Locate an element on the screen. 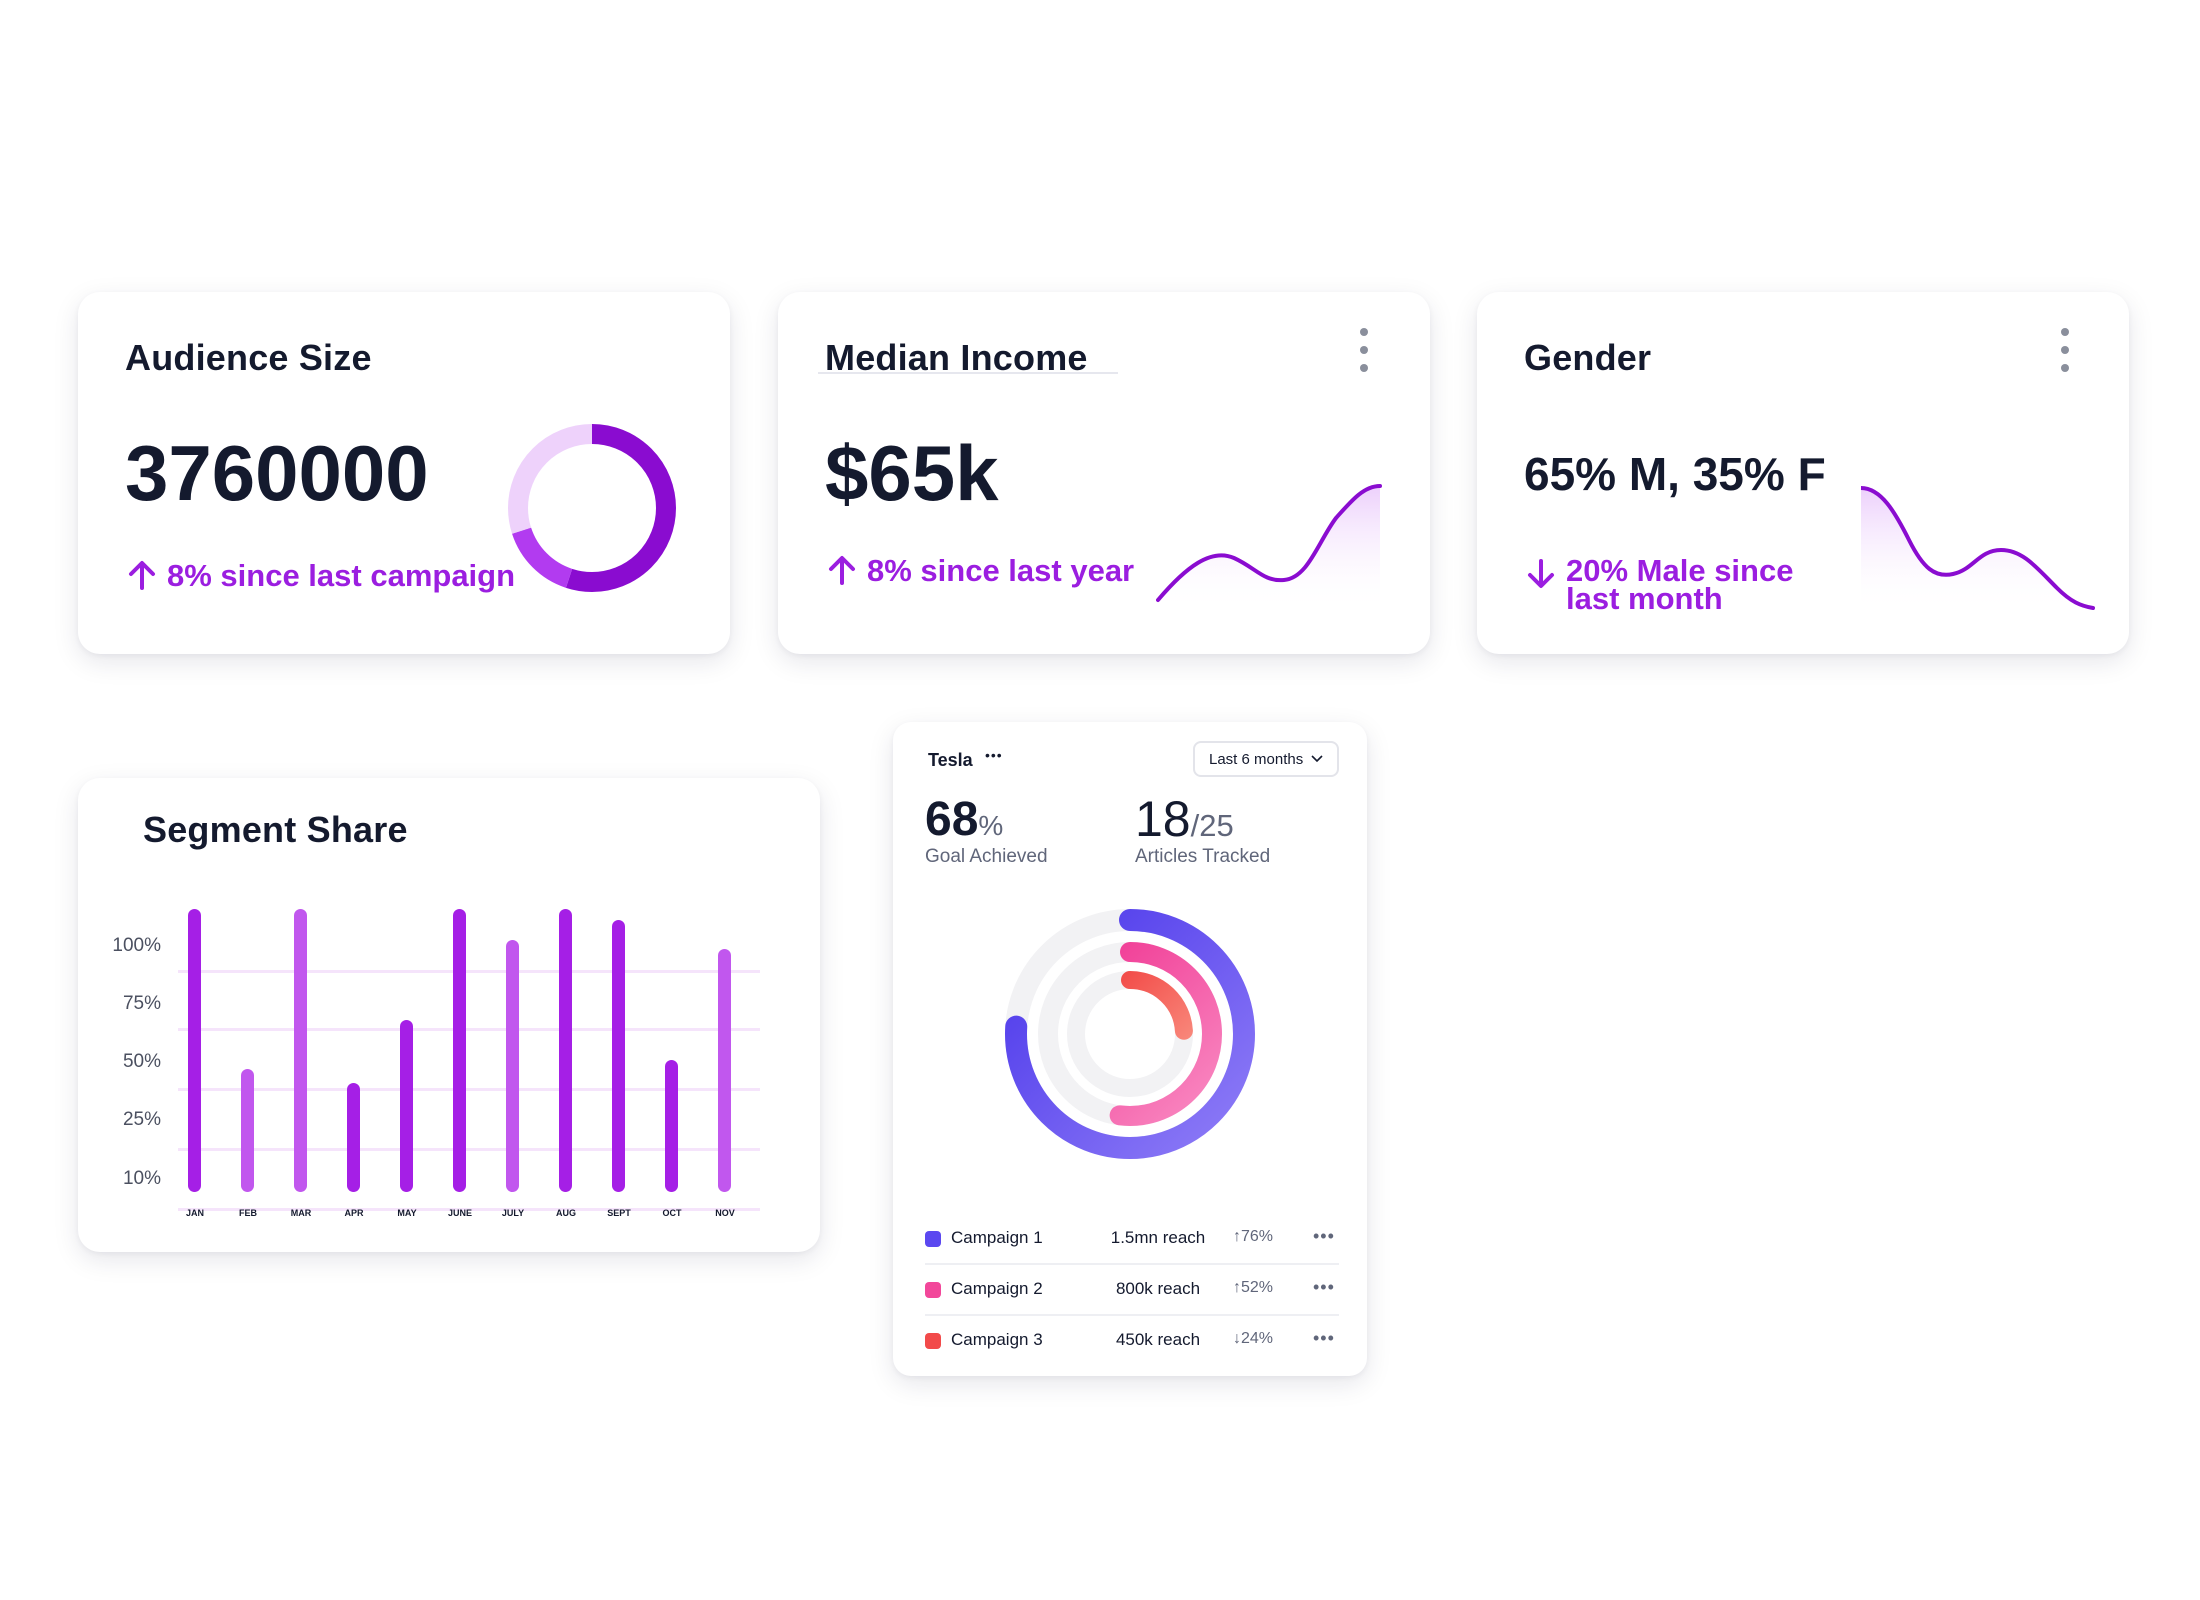 The image size is (2200, 1600). campaign-rings-chart is located at coordinates (1130, 1034).